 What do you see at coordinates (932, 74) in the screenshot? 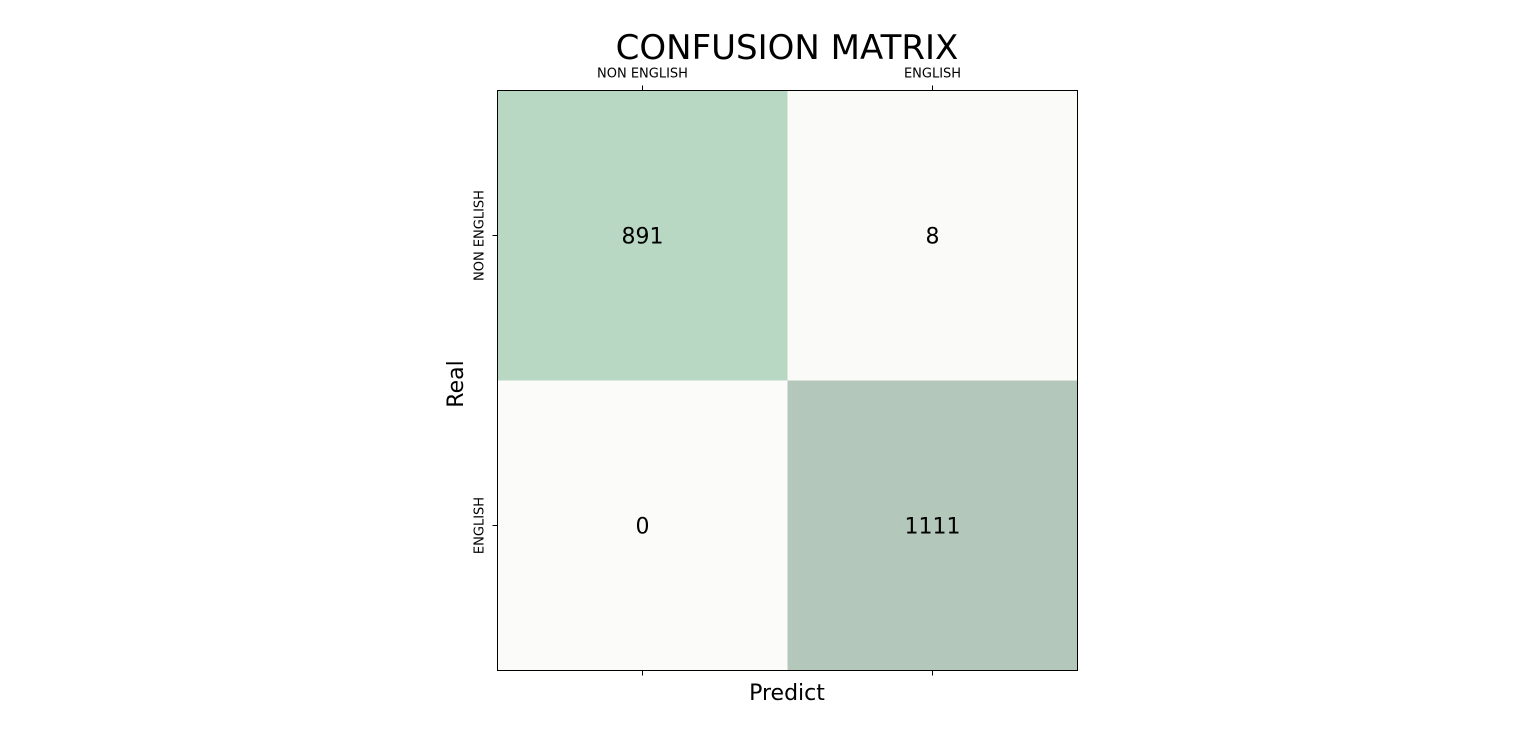
I see `x-tick-label: ENGLISH` at bounding box center [932, 74].